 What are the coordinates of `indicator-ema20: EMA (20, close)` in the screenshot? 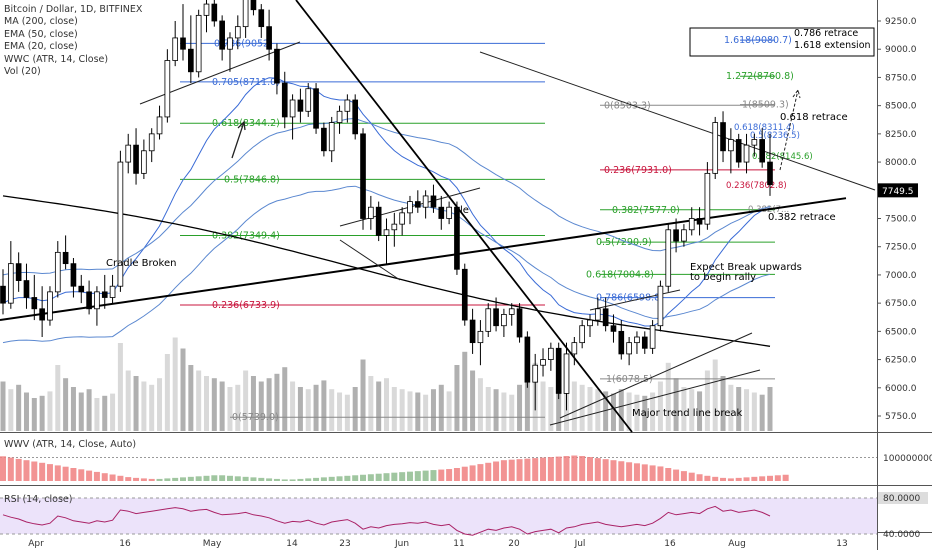 It's located at (41, 47).